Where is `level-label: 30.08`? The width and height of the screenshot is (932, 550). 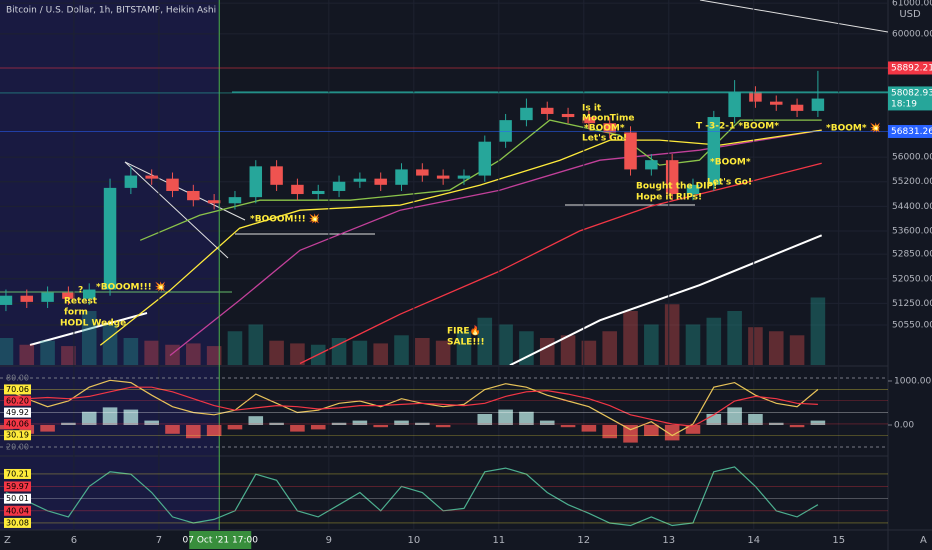 level-label: 30.08 is located at coordinates (17, 522).